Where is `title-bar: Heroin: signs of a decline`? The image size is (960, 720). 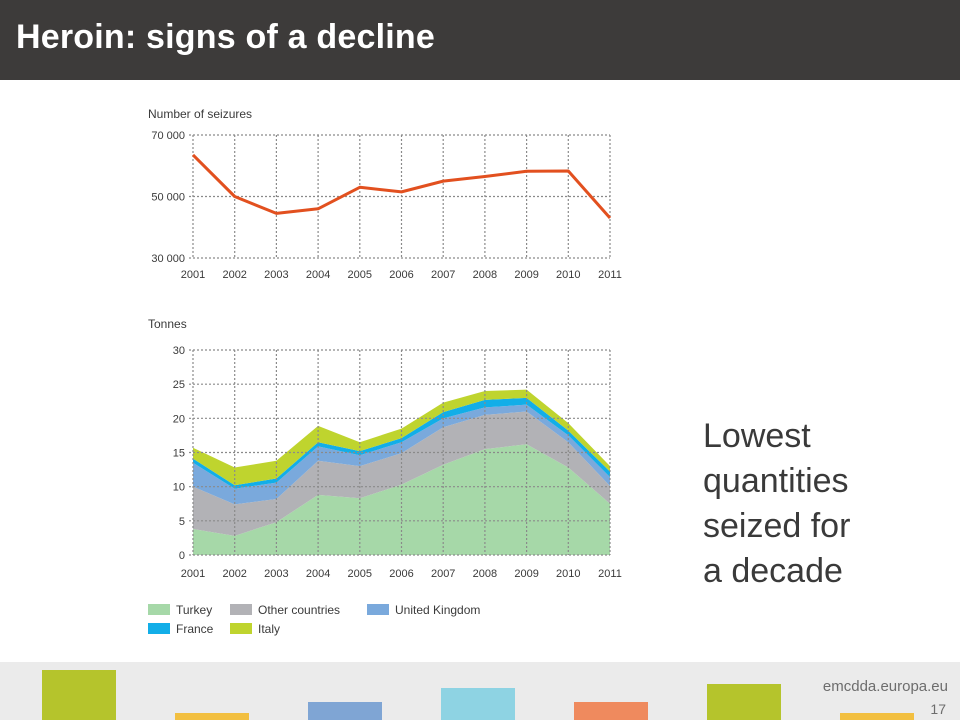
title-bar: Heroin: signs of a decline is located at coordinates (480, 40).